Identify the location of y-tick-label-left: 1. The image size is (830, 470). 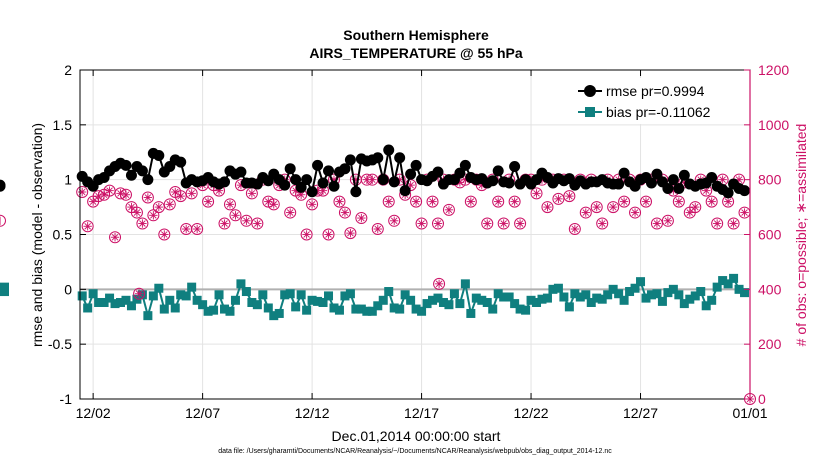
(68, 180).